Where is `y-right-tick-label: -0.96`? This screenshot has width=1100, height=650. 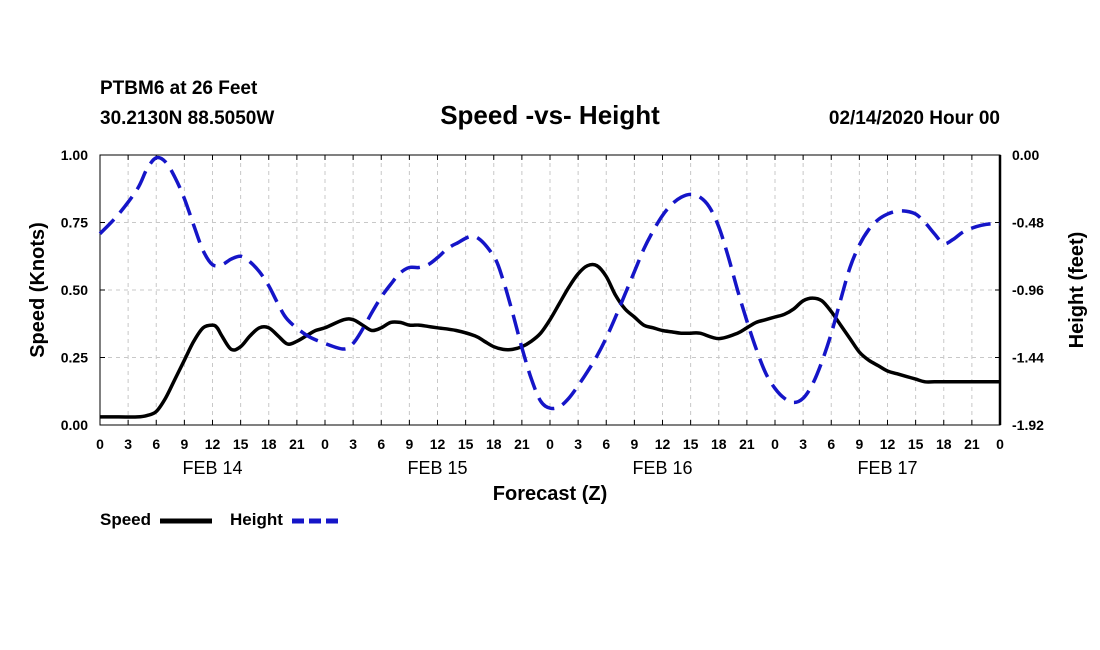 y-right-tick-label: -0.96 is located at coordinates (1028, 290).